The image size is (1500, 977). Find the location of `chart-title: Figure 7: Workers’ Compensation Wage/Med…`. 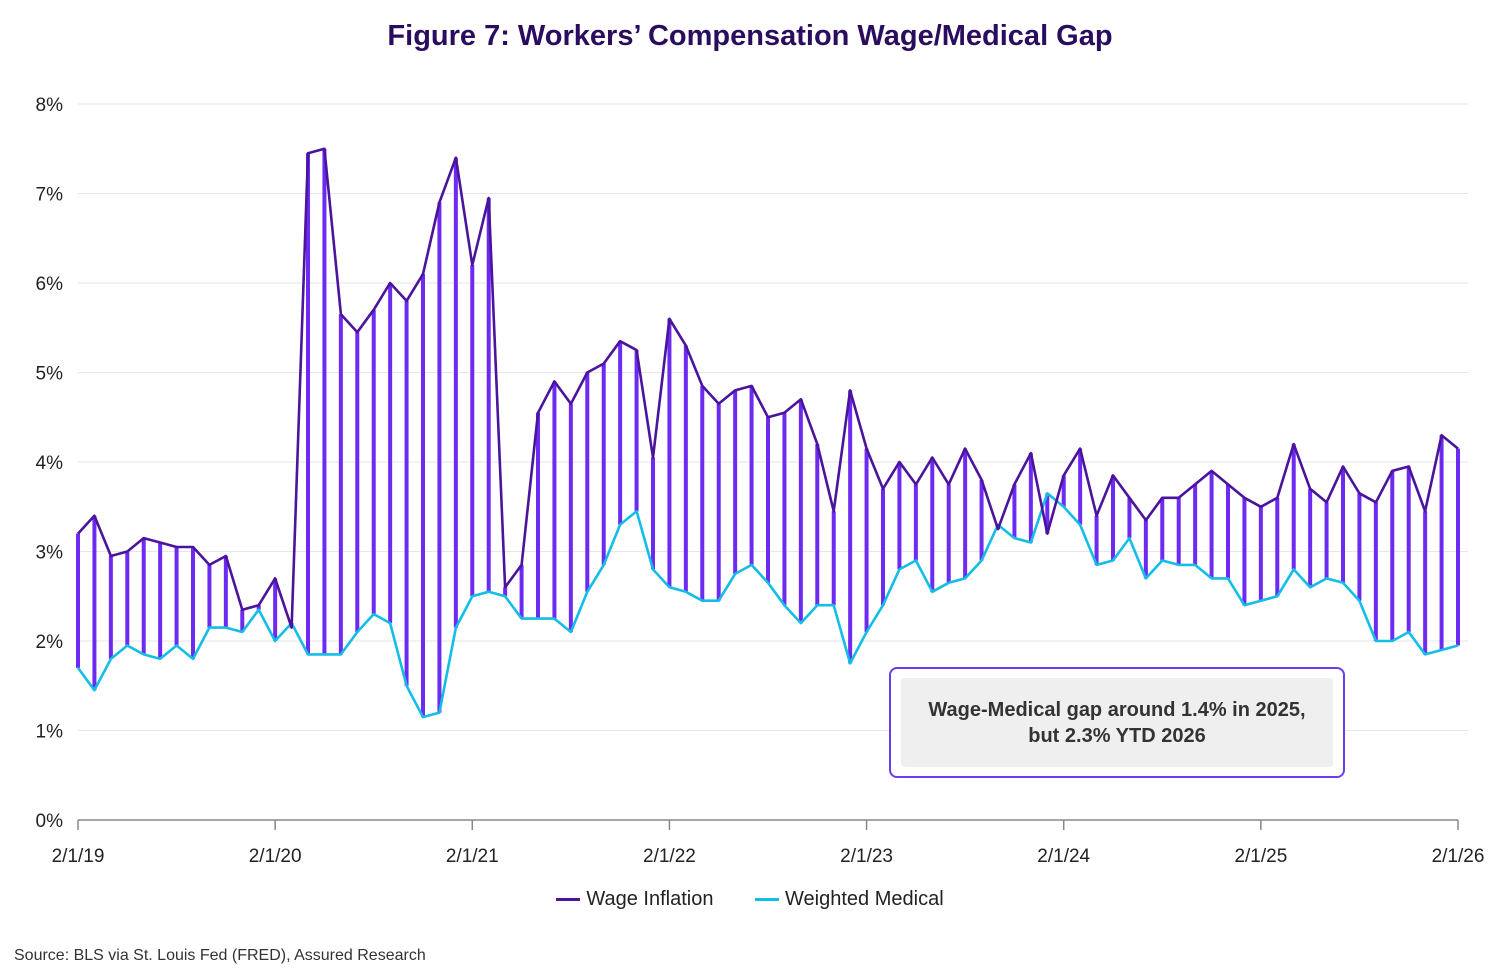

chart-title: Figure 7: Workers’ Compensation Wage/Med… is located at coordinates (750, 36).